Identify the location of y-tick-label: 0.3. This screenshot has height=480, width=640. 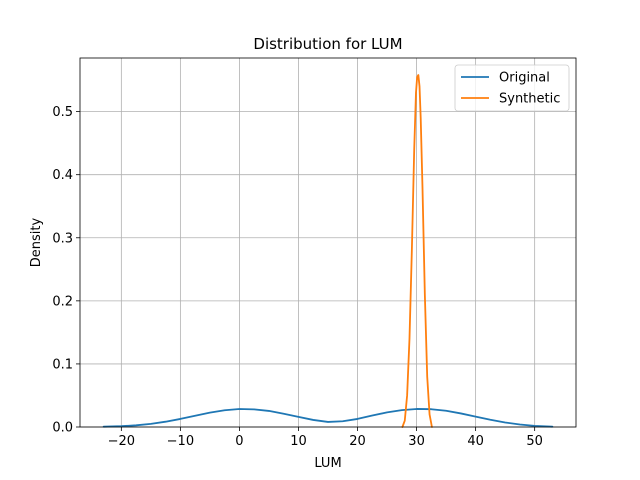
(62, 238).